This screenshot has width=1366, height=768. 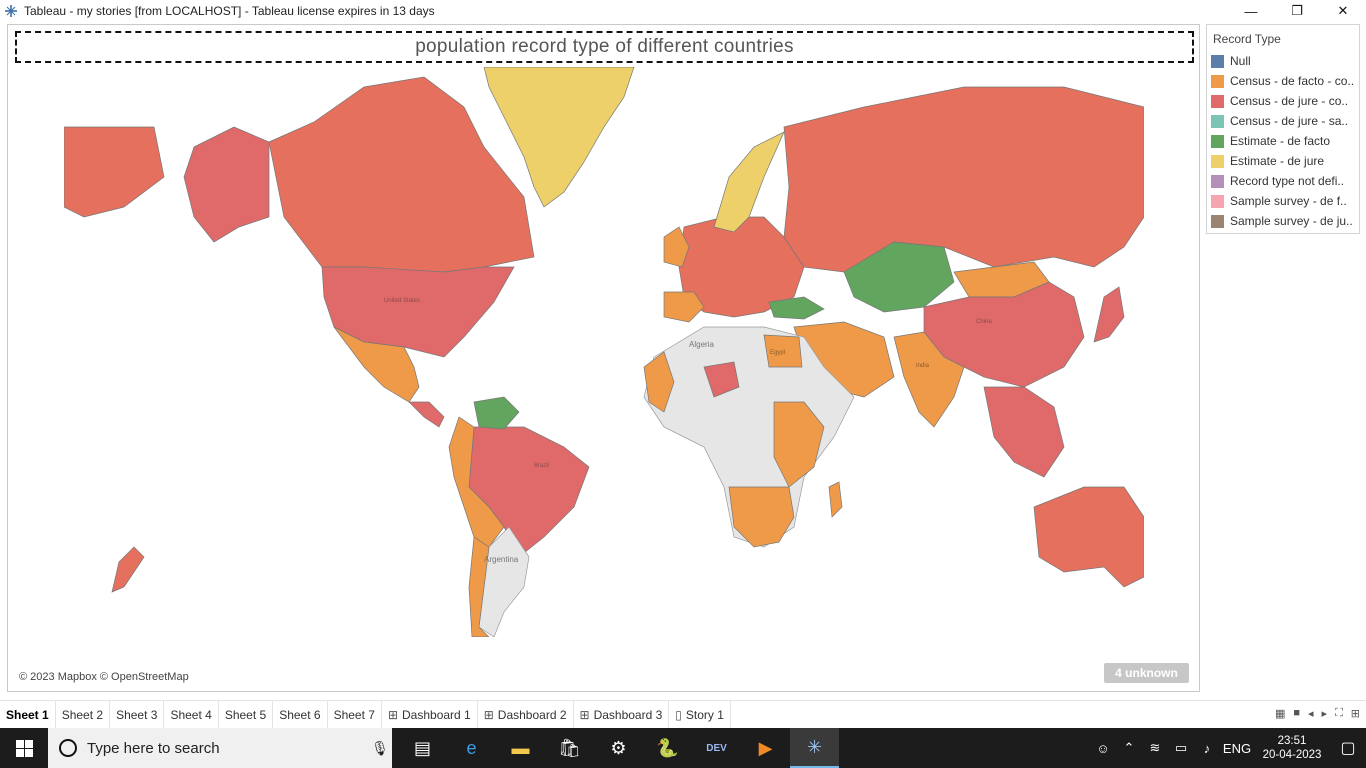 What do you see at coordinates (1283, 101) in the screenshot?
I see `legend-item: Census - de jure - co..` at bounding box center [1283, 101].